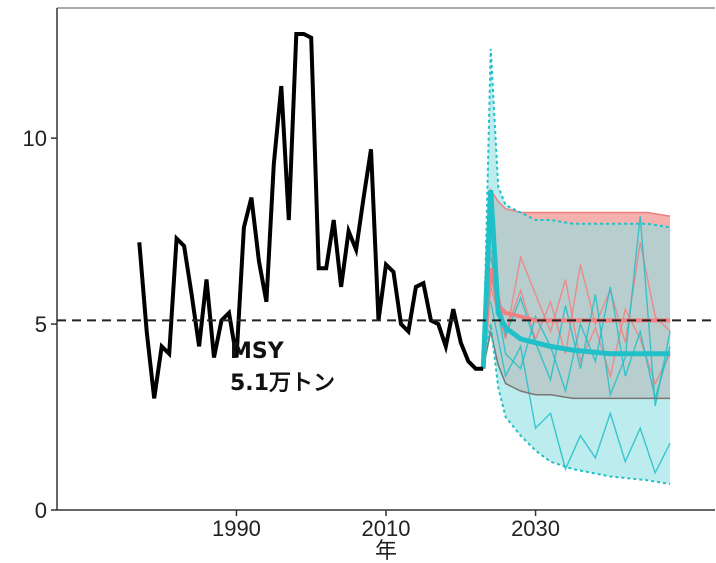  I want to click on msy-label-line2: 5.1万トン, so click(282, 383).